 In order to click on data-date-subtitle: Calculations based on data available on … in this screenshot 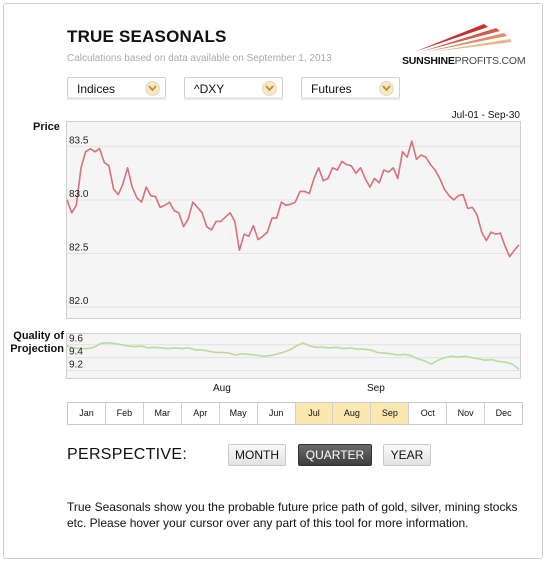, I will do `click(199, 58)`.